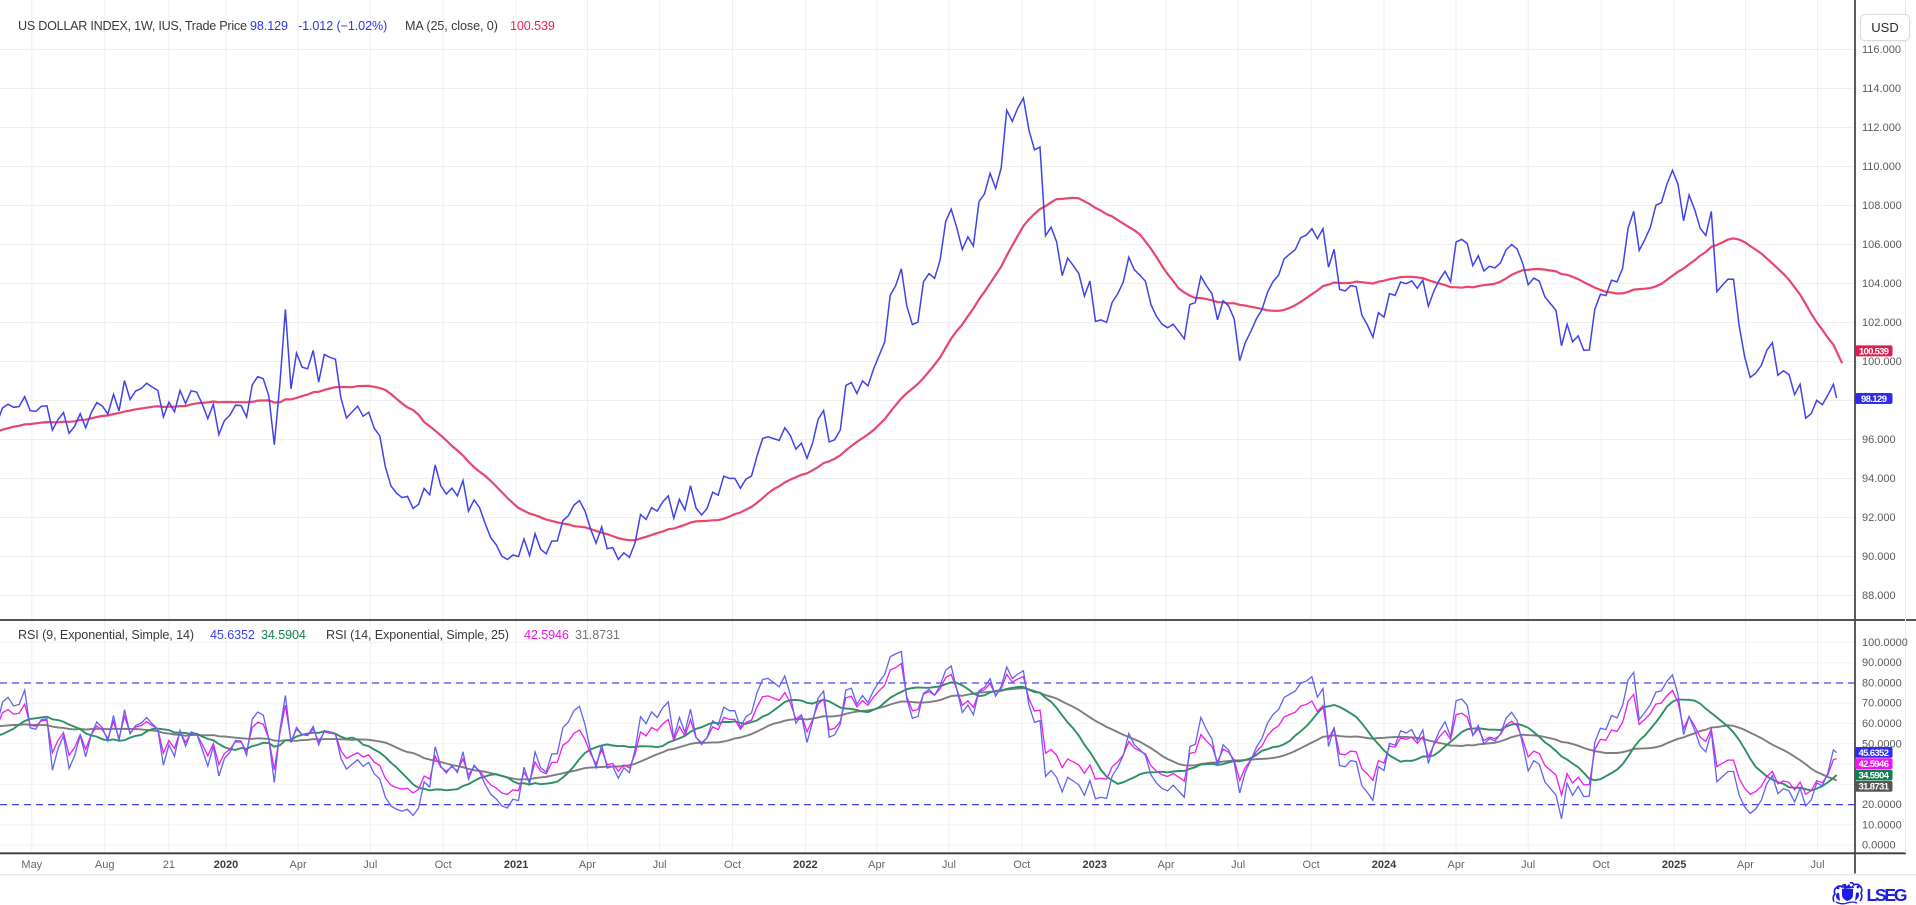  I want to click on svg-text: 94.000, so click(1879, 479).